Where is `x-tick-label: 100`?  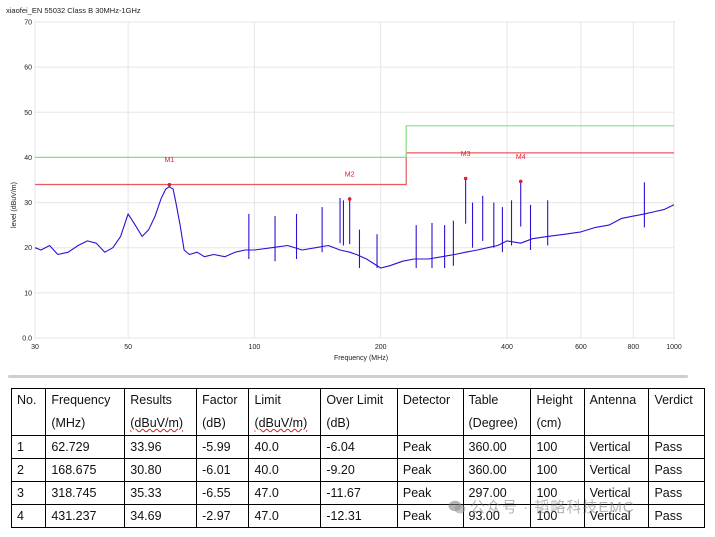
x-tick-label: 100 is located at coordinates (255, 347).